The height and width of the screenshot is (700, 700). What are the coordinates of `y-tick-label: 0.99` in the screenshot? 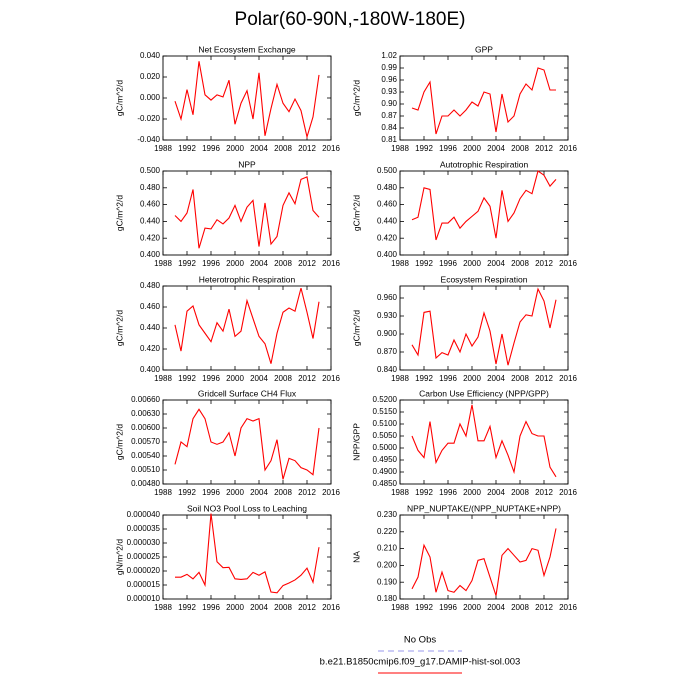 It's located at (389, 67).